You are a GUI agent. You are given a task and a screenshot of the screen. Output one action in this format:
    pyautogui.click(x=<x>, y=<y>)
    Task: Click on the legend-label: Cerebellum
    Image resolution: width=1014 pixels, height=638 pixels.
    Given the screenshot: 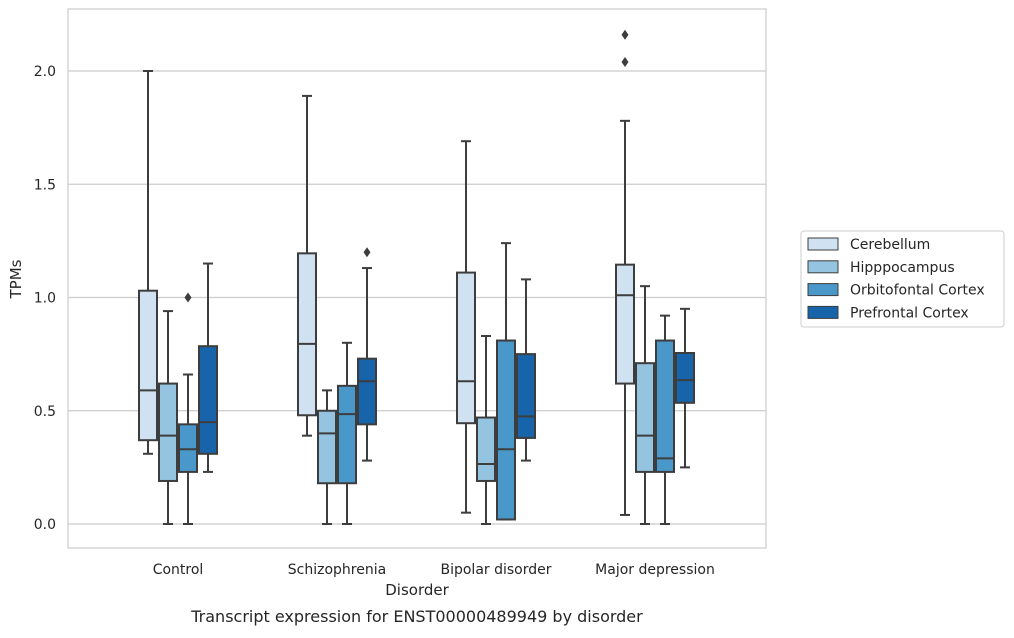 What is the action you would take?
    pyautogui.click(x=890, y=245)
    